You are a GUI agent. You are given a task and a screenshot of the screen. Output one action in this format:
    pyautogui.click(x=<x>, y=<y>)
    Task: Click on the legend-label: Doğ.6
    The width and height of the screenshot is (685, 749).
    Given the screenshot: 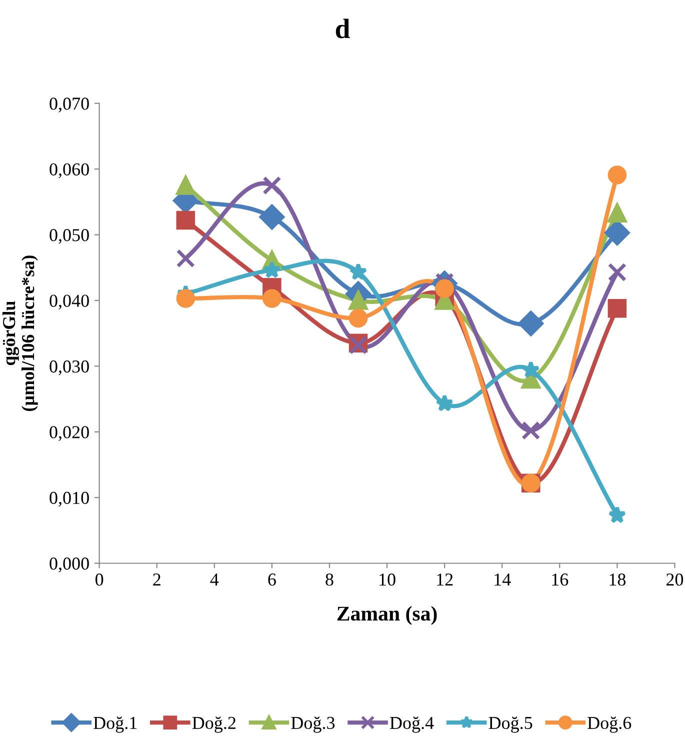 What is the action you would take?
    pyautogui.click(x=610, y=724)
    